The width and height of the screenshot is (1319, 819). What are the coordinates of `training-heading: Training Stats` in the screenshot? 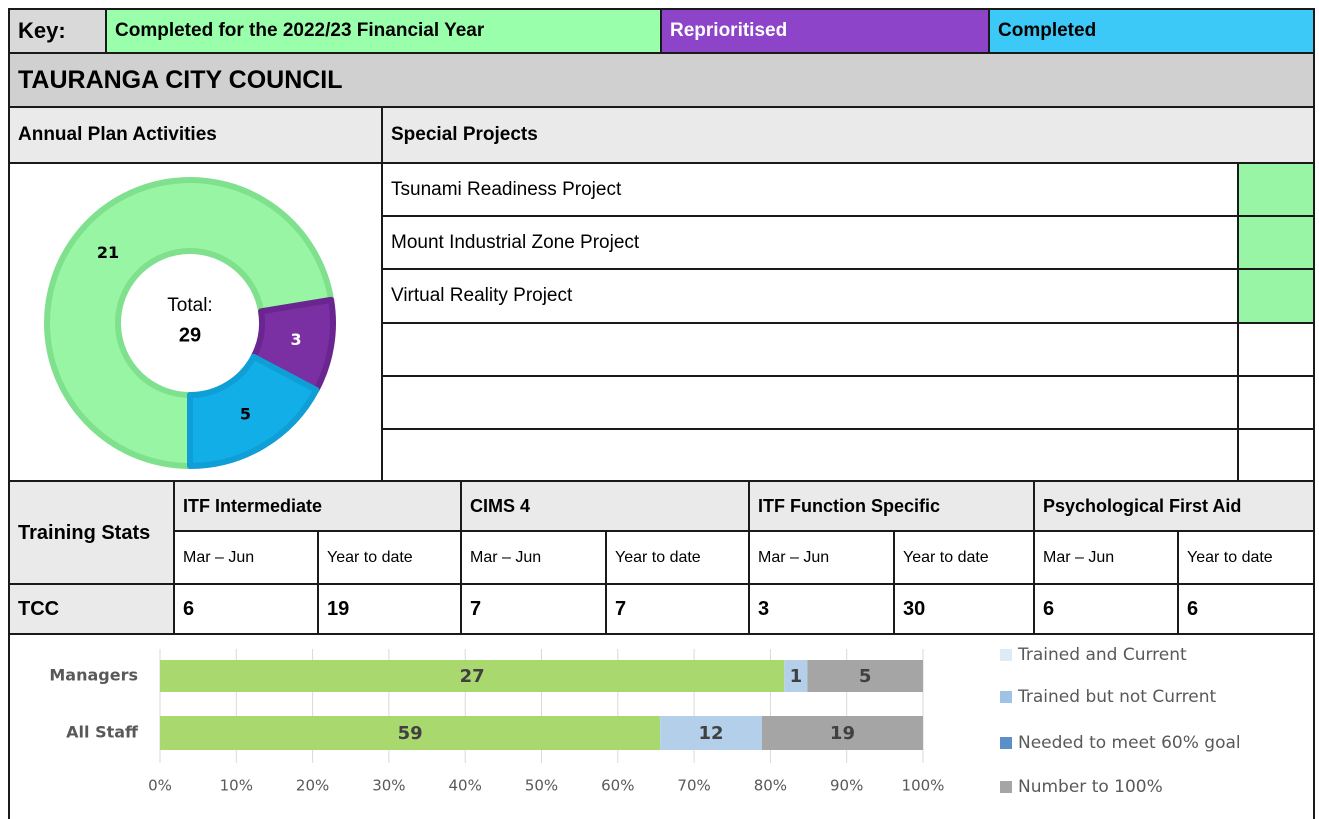 It's located at (91, 532).